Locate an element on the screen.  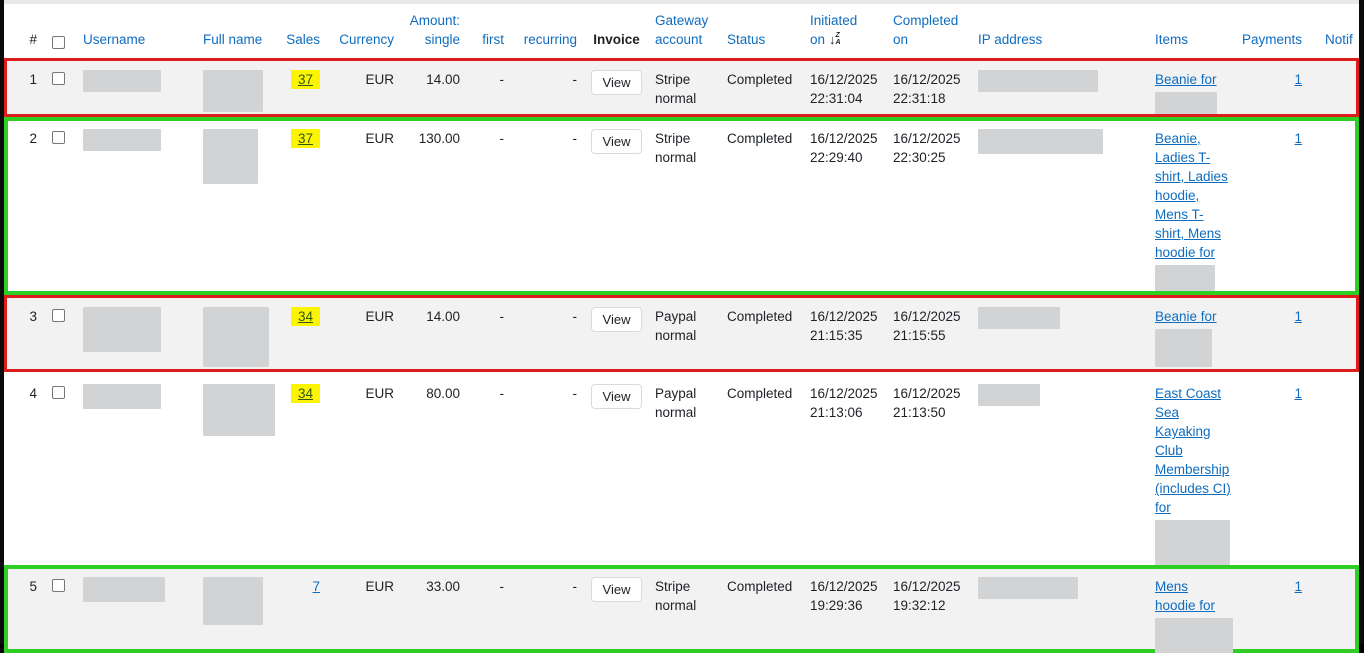
initiated-on: 16/12/2025 22:31:04 is located at coordinates (844, 89).